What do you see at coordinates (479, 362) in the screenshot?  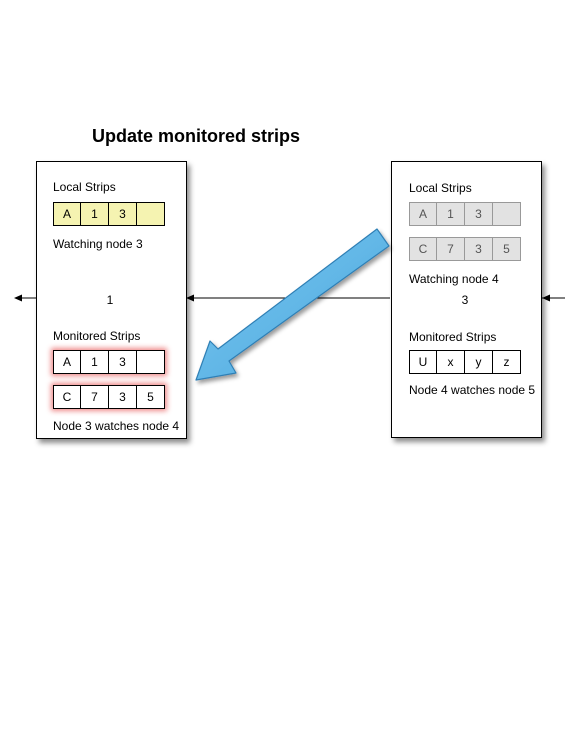 I see `strip-cell: y` at bounding box center [479, 362].